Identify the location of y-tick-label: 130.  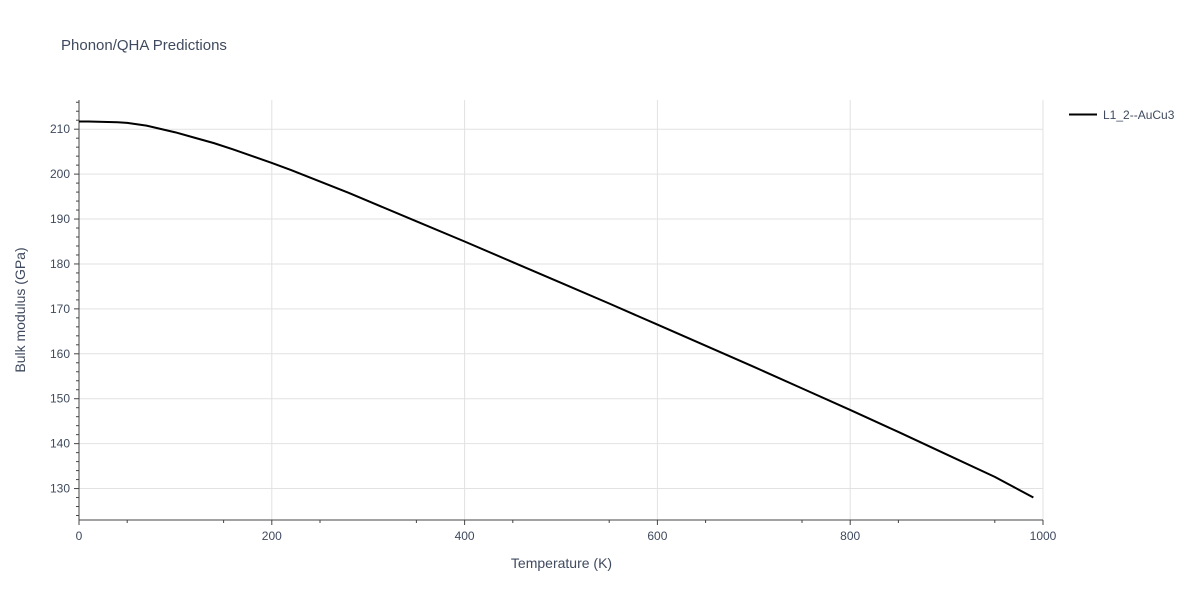
(60, 489).